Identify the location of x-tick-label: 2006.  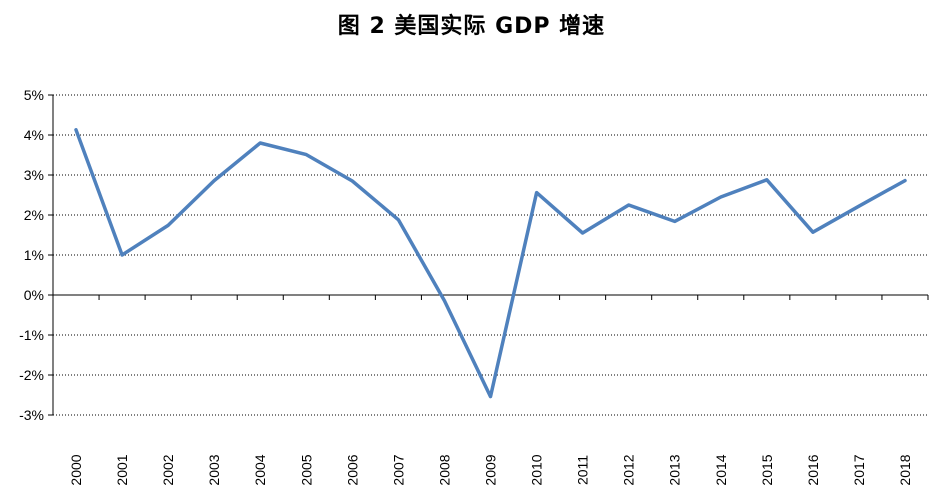
(352, 469).